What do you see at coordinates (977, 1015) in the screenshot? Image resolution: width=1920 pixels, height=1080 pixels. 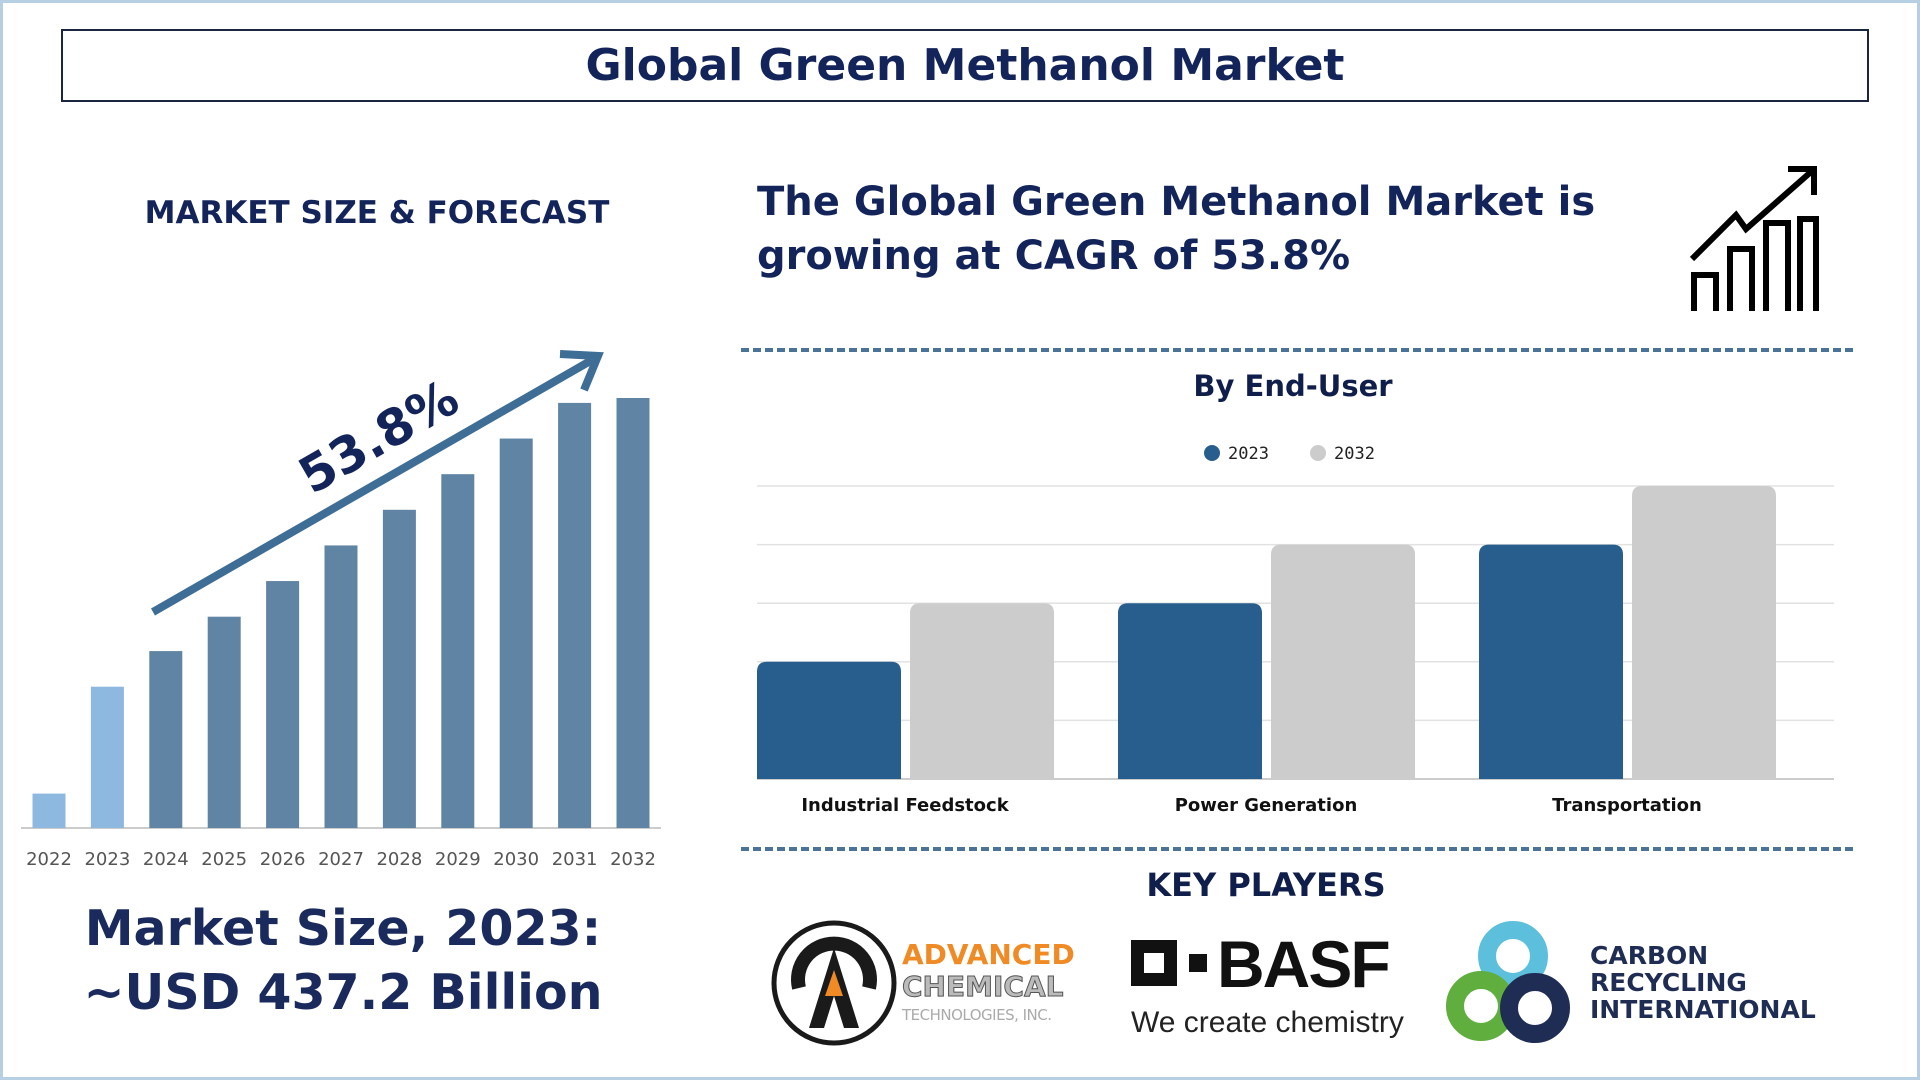 I see `act-line3: TECHNOLOGIES, INC.` at bounding box center [977, 1015].